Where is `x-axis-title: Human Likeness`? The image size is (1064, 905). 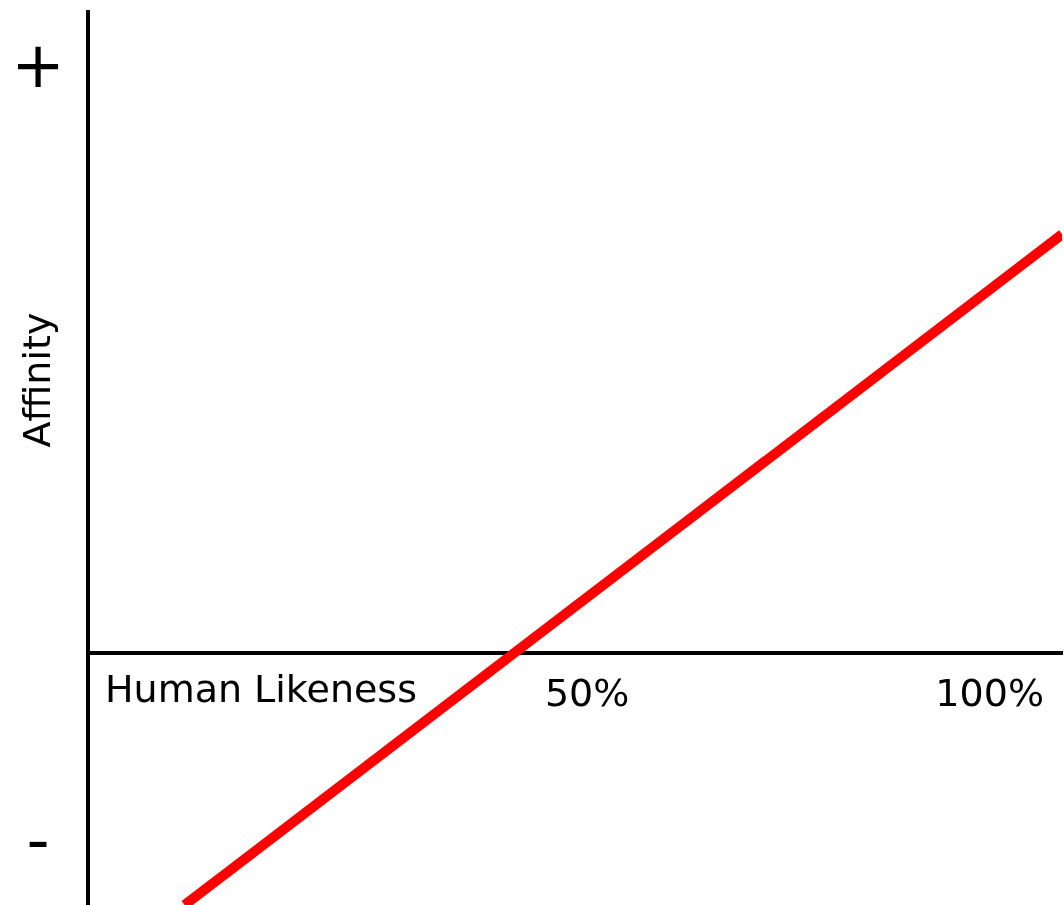
x-axis-title: Human Likeness is located at coordinates (261, 689).